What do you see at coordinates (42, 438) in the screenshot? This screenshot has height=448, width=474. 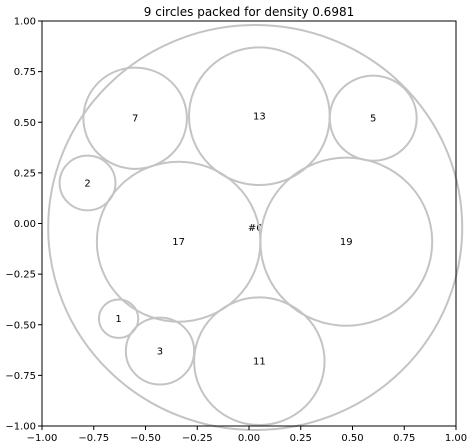 I see `x-tick-label: −1.00` at bounding box center [42, 438].